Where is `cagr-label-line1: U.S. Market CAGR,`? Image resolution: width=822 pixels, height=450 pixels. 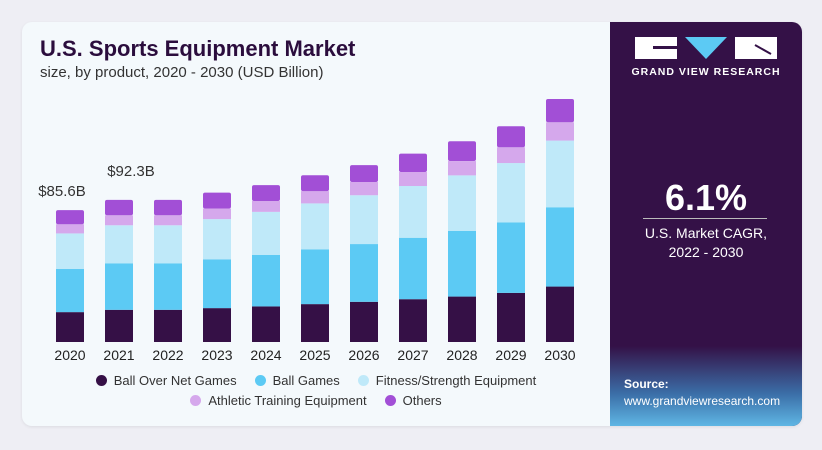 cagr-label-line1: U.S. Market CAGR, is located at coordinates (706, 233).